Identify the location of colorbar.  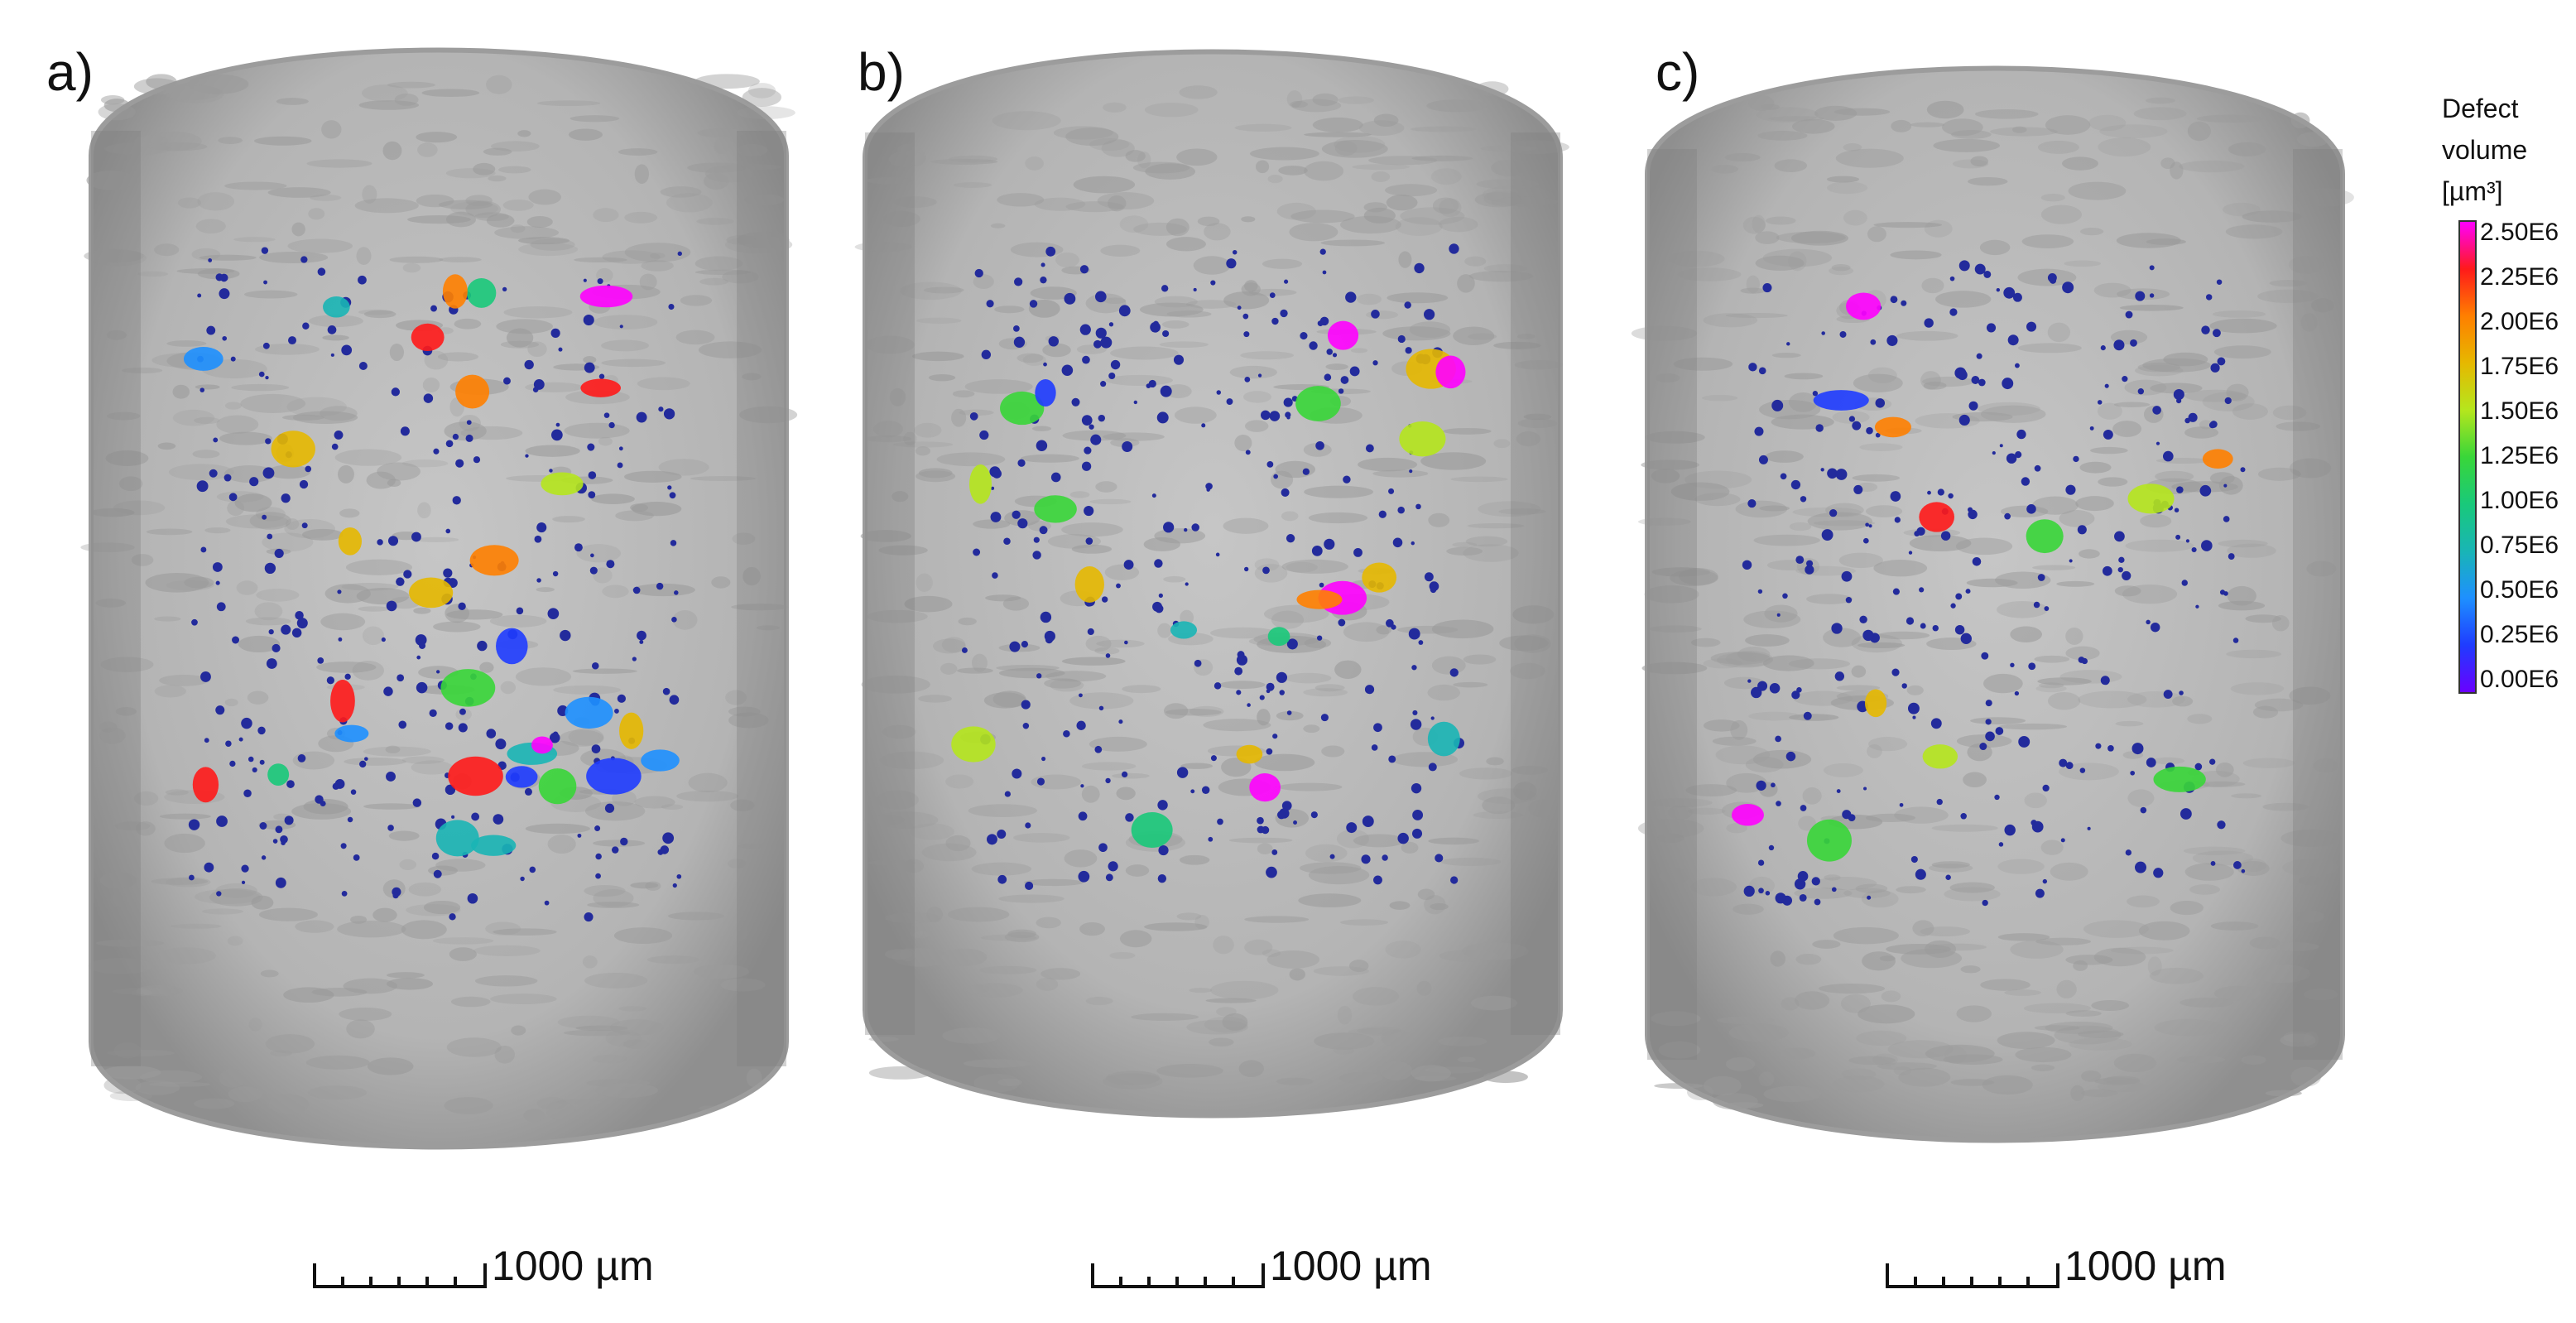
(2467, 457).